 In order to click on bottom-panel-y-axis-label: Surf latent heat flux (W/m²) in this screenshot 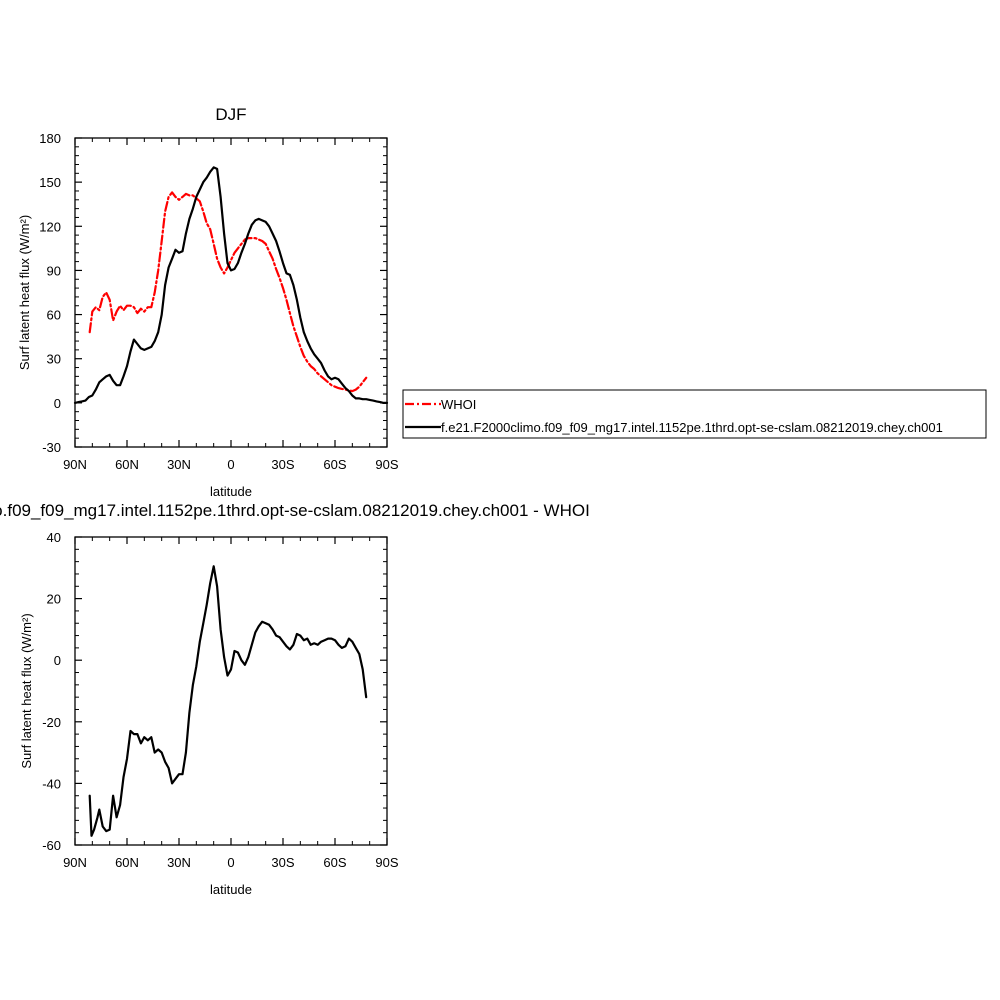, I will do `click(26, 690)`.